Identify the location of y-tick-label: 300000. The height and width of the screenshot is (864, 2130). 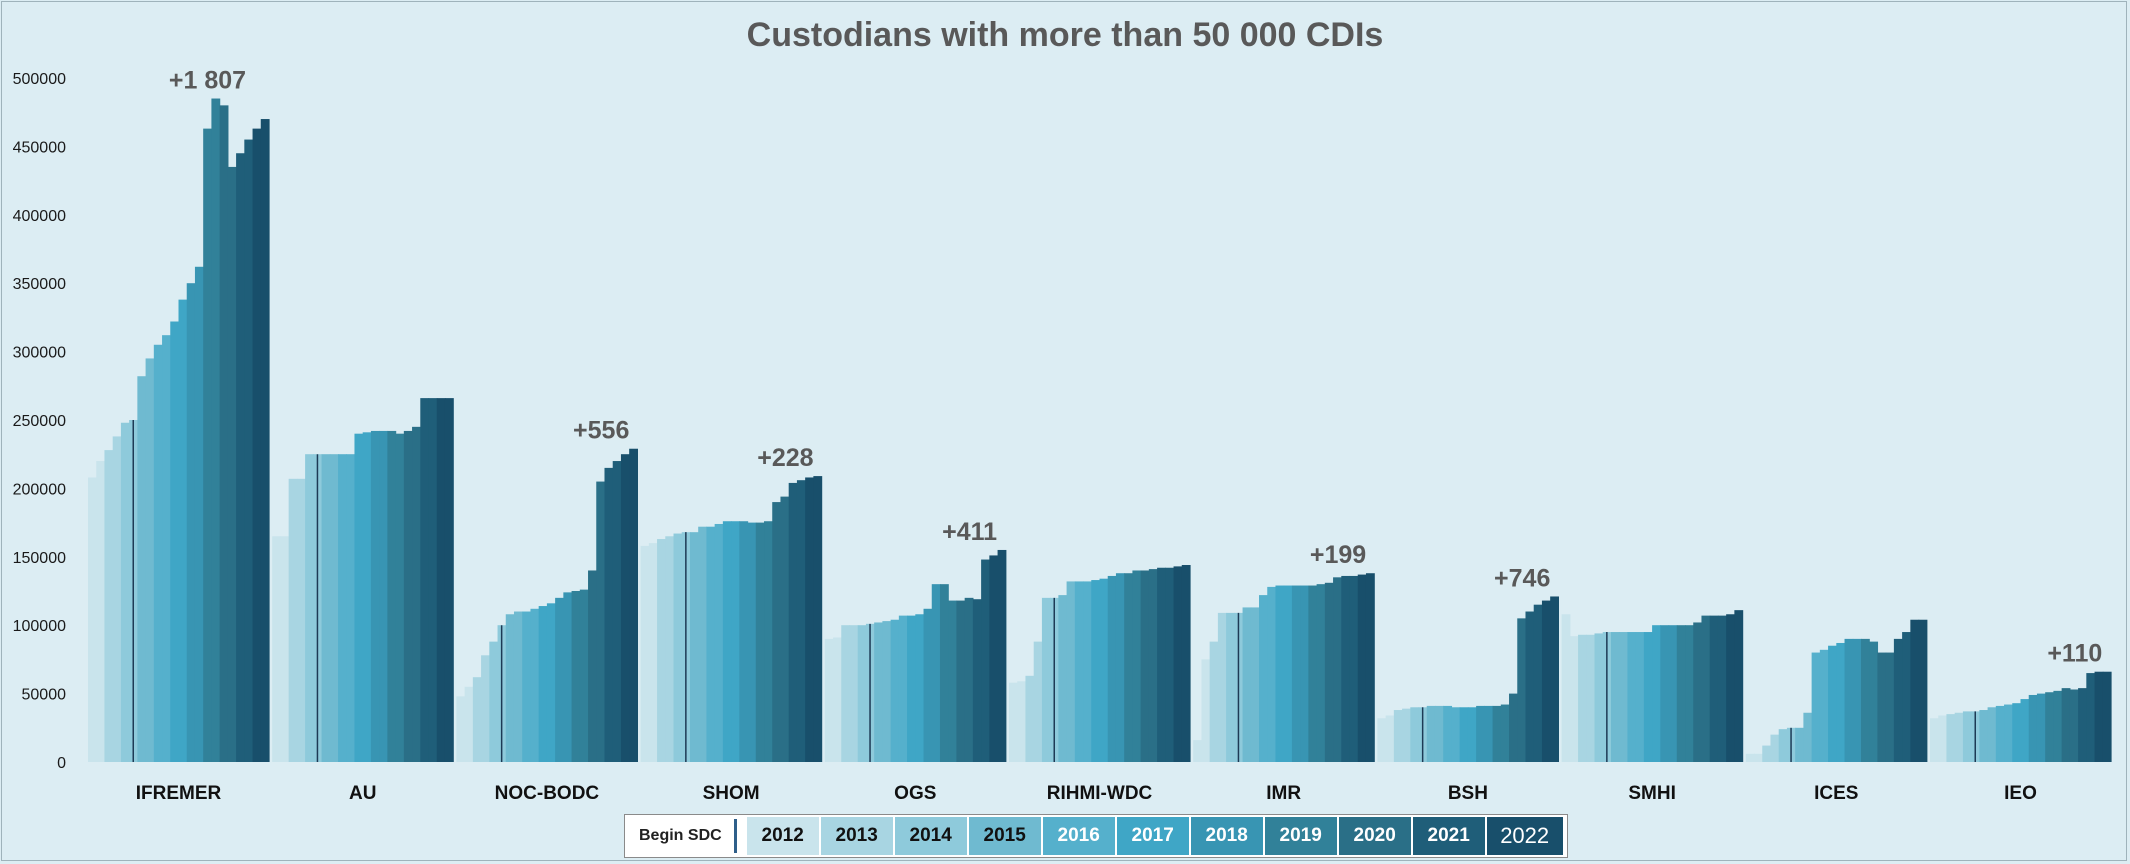
(39, 353).